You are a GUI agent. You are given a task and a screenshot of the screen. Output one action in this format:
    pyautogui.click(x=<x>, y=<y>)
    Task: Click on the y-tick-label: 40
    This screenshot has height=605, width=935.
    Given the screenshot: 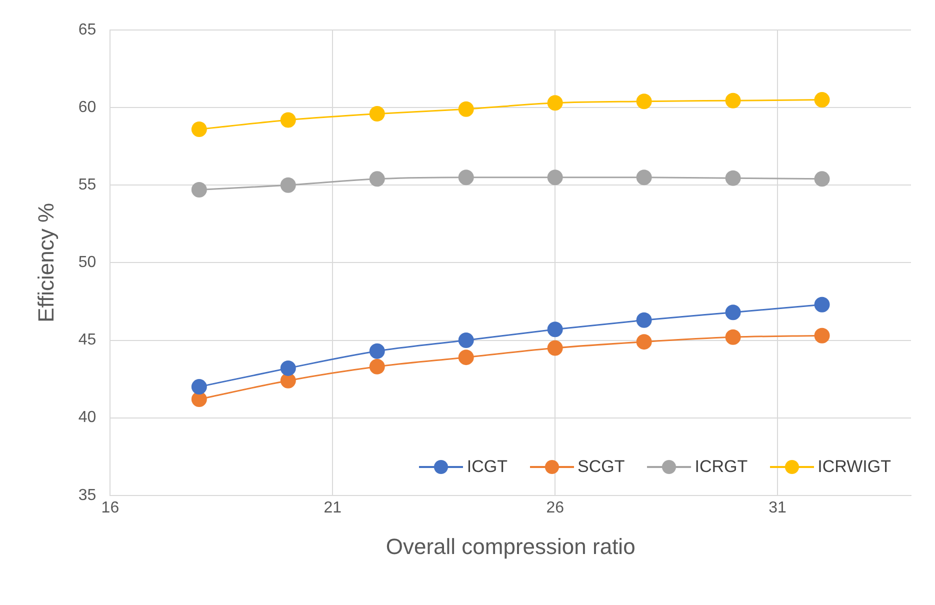 What is the action you would take?
    pyautogui.click(x=87, y=417)
    